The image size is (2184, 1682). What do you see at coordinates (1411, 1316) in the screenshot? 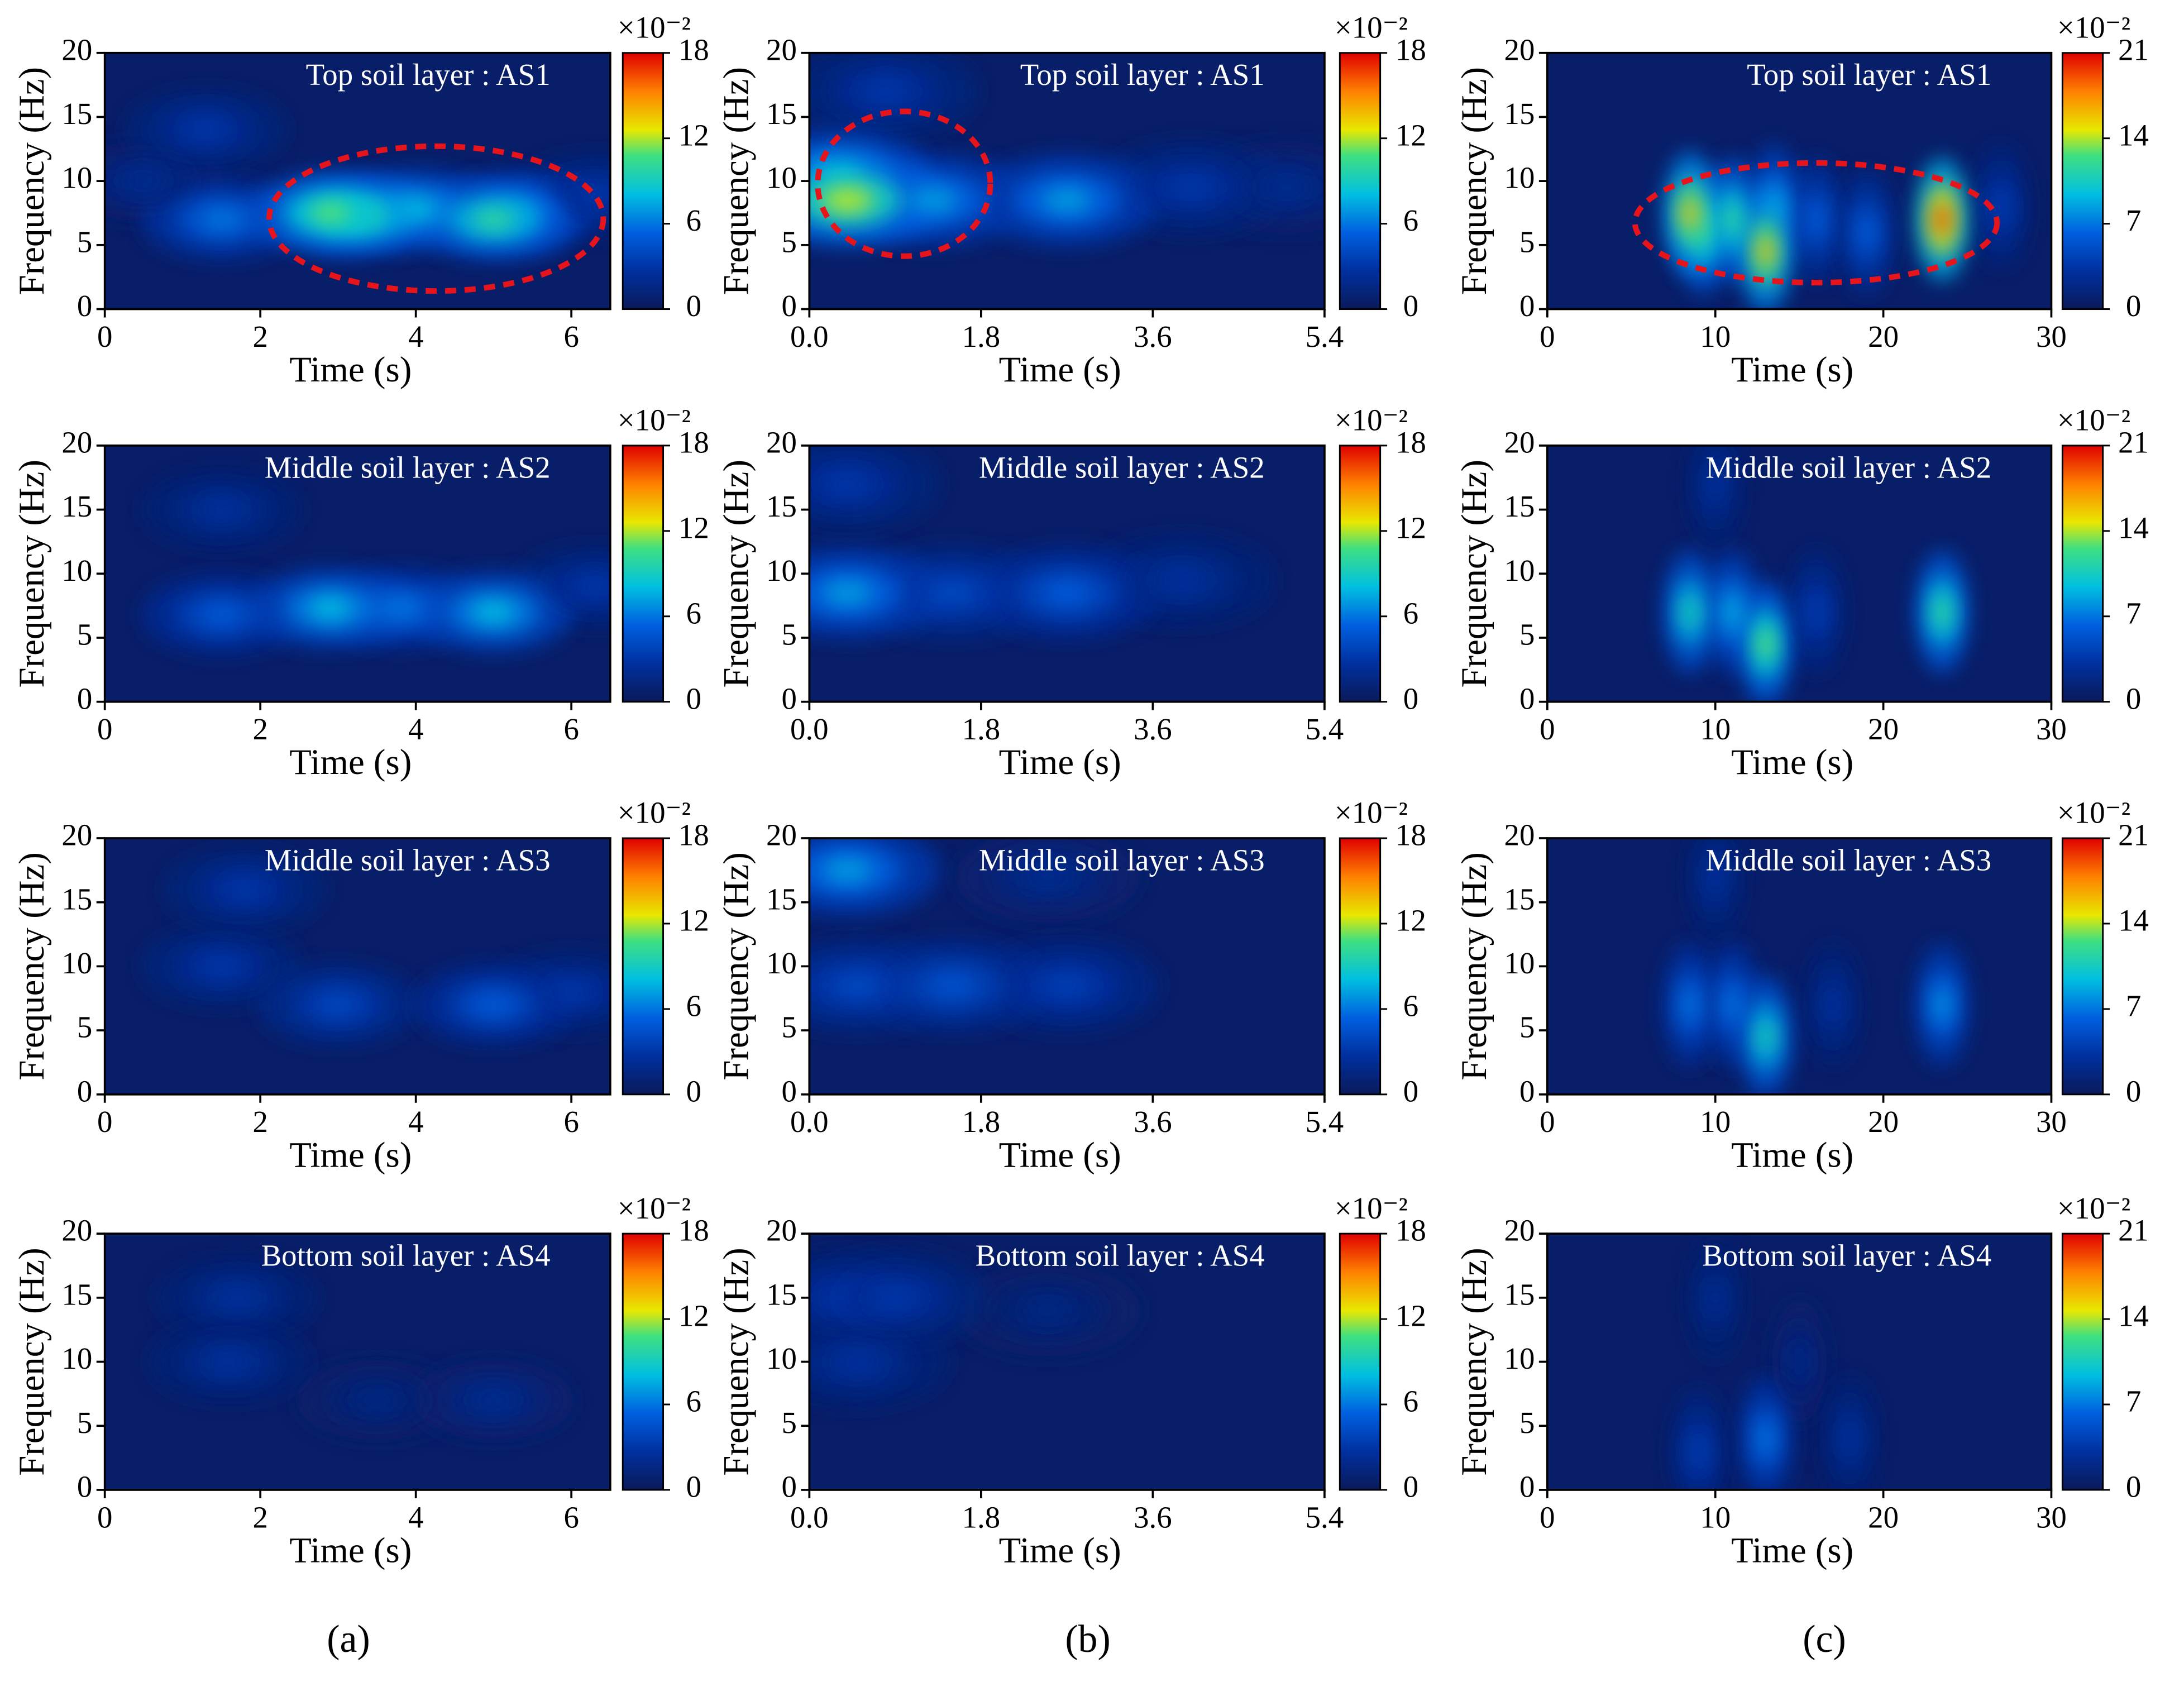
I see `colorbar-tick-label: 12` at bounding box center [1411, 1316].